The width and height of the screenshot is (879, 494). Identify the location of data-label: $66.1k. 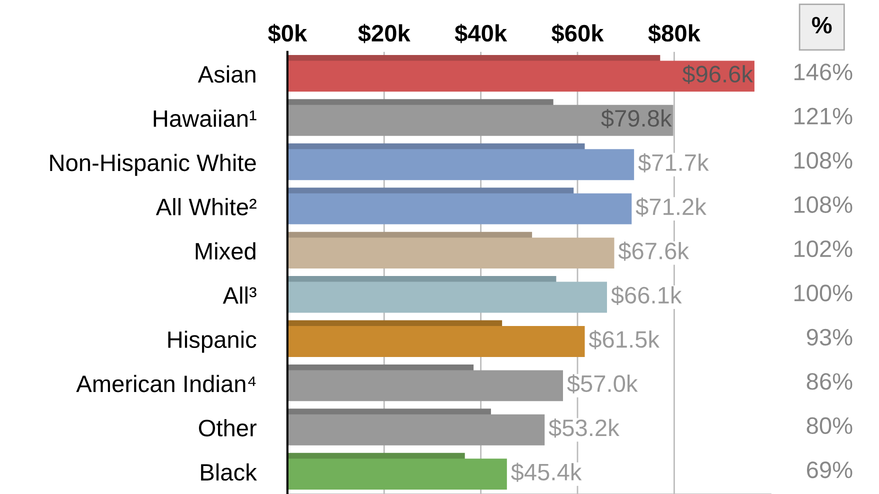
(646, 295).